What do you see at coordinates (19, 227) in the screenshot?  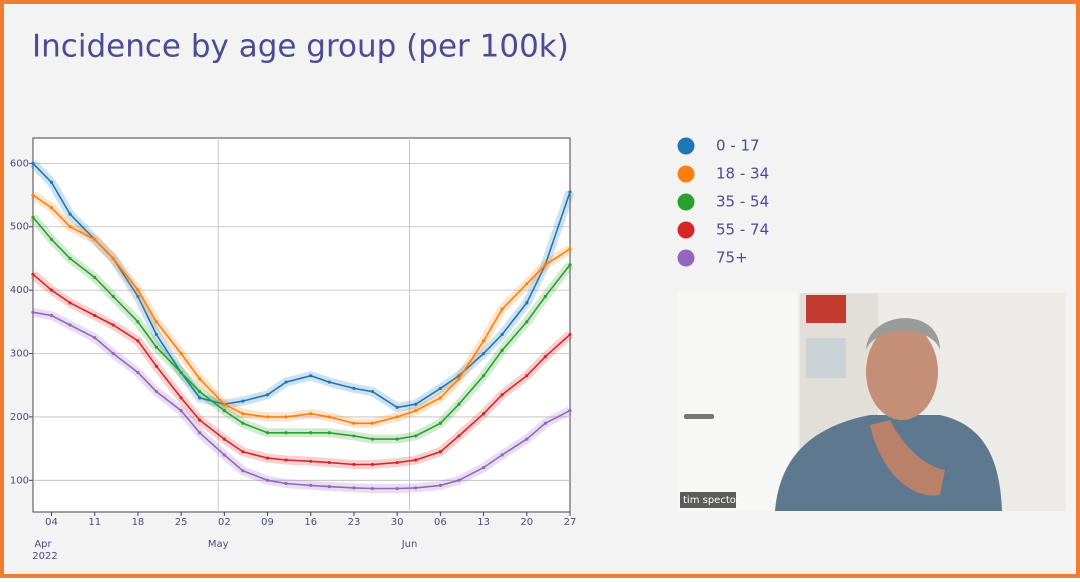 I see `y-tick-label: 500` at bounding box center [19, 227].